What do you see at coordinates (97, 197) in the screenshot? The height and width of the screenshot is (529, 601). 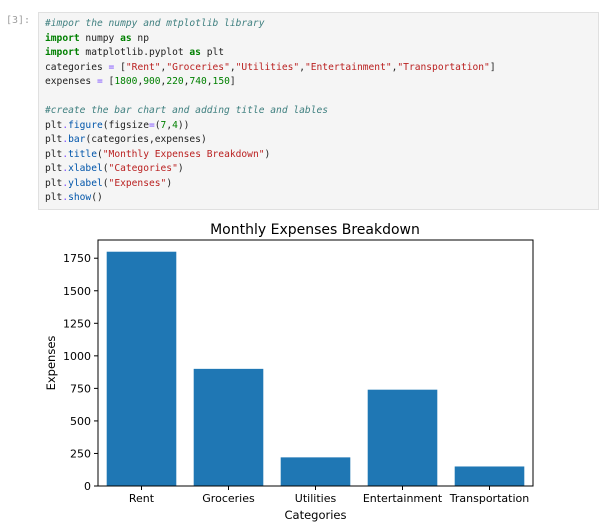 I see `code-token: ()` at bounding box center [97, 197].